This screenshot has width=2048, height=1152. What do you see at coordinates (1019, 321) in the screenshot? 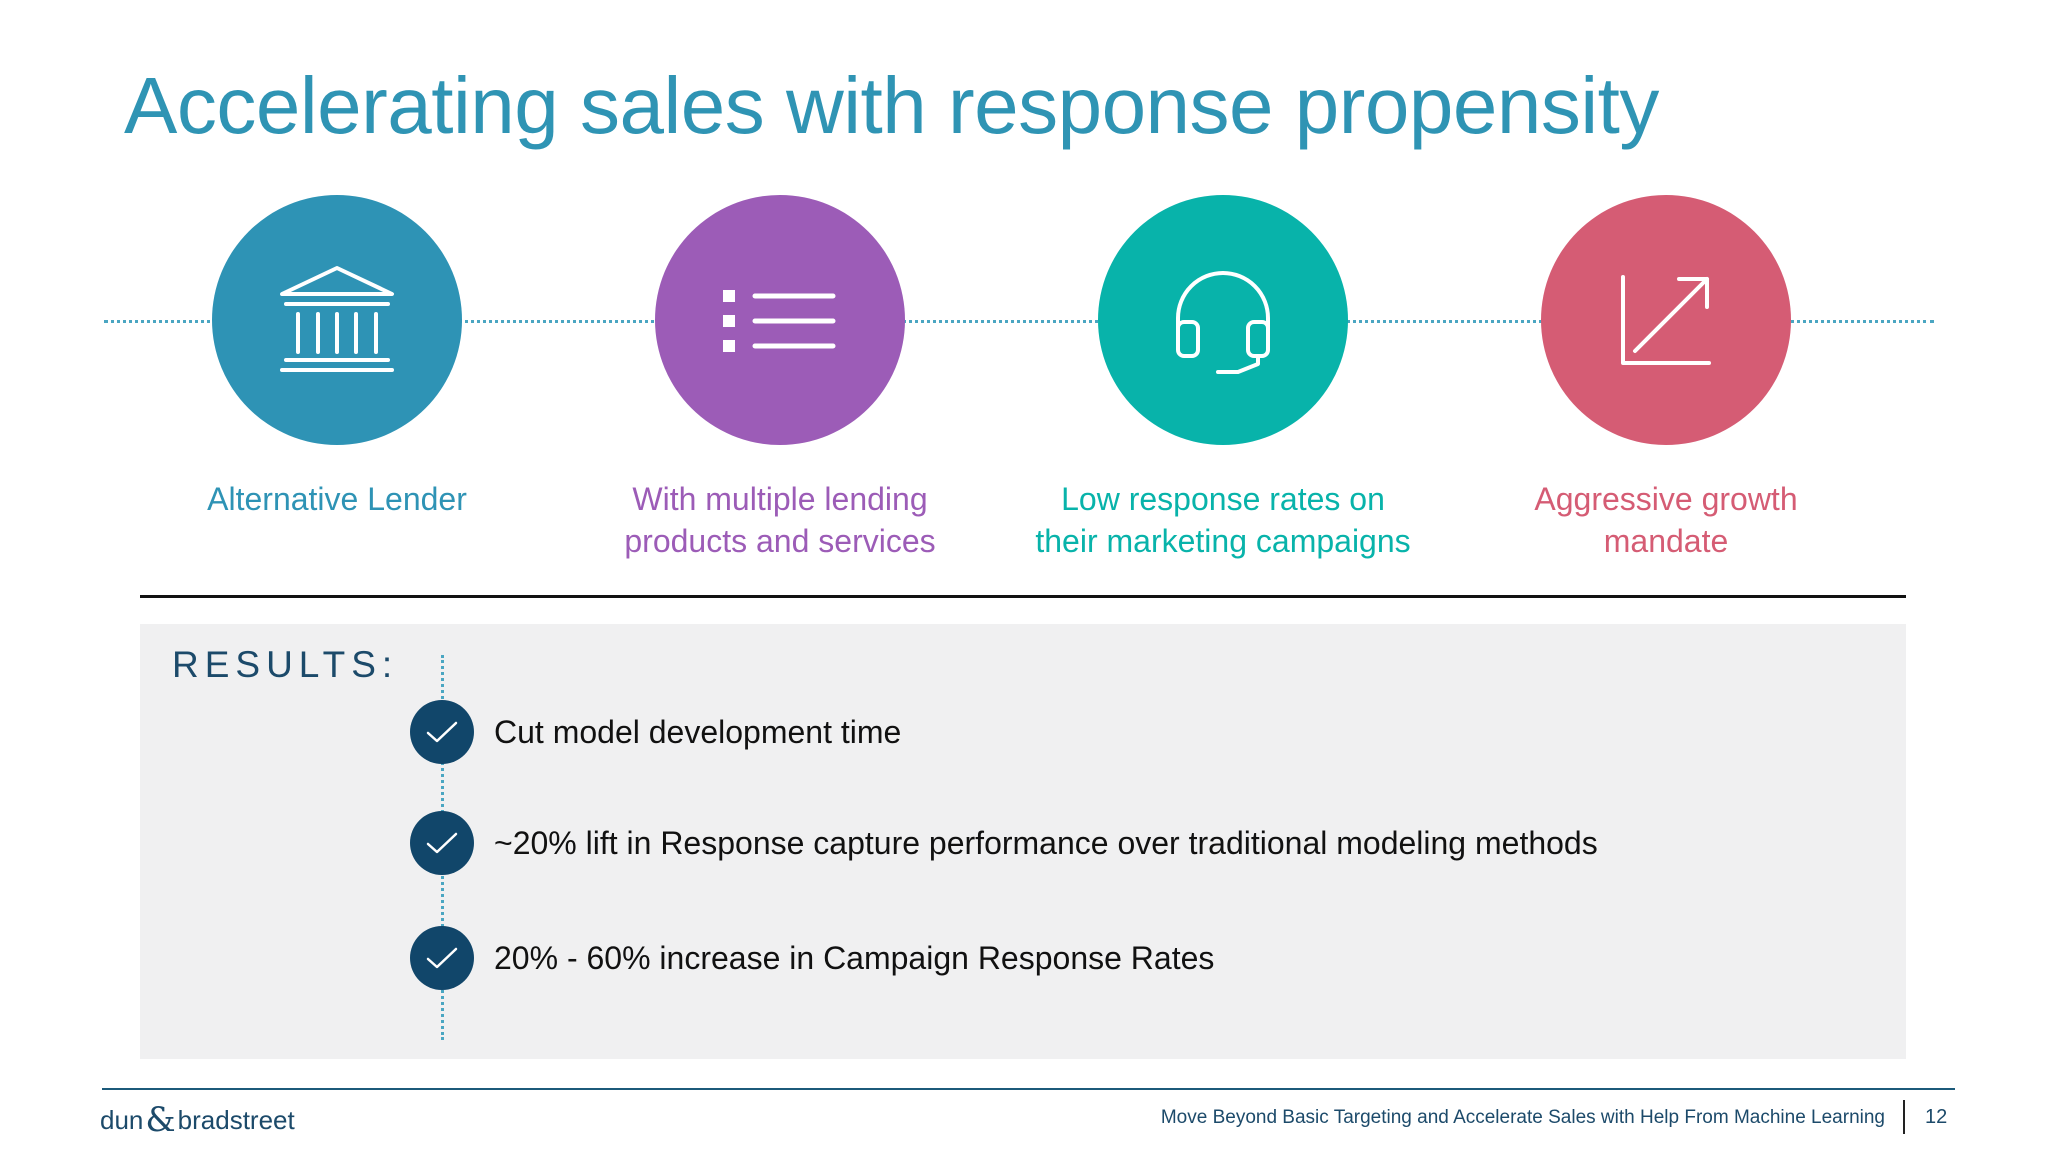
I see `steps-connector-line` at bounding box center [1019, 321].